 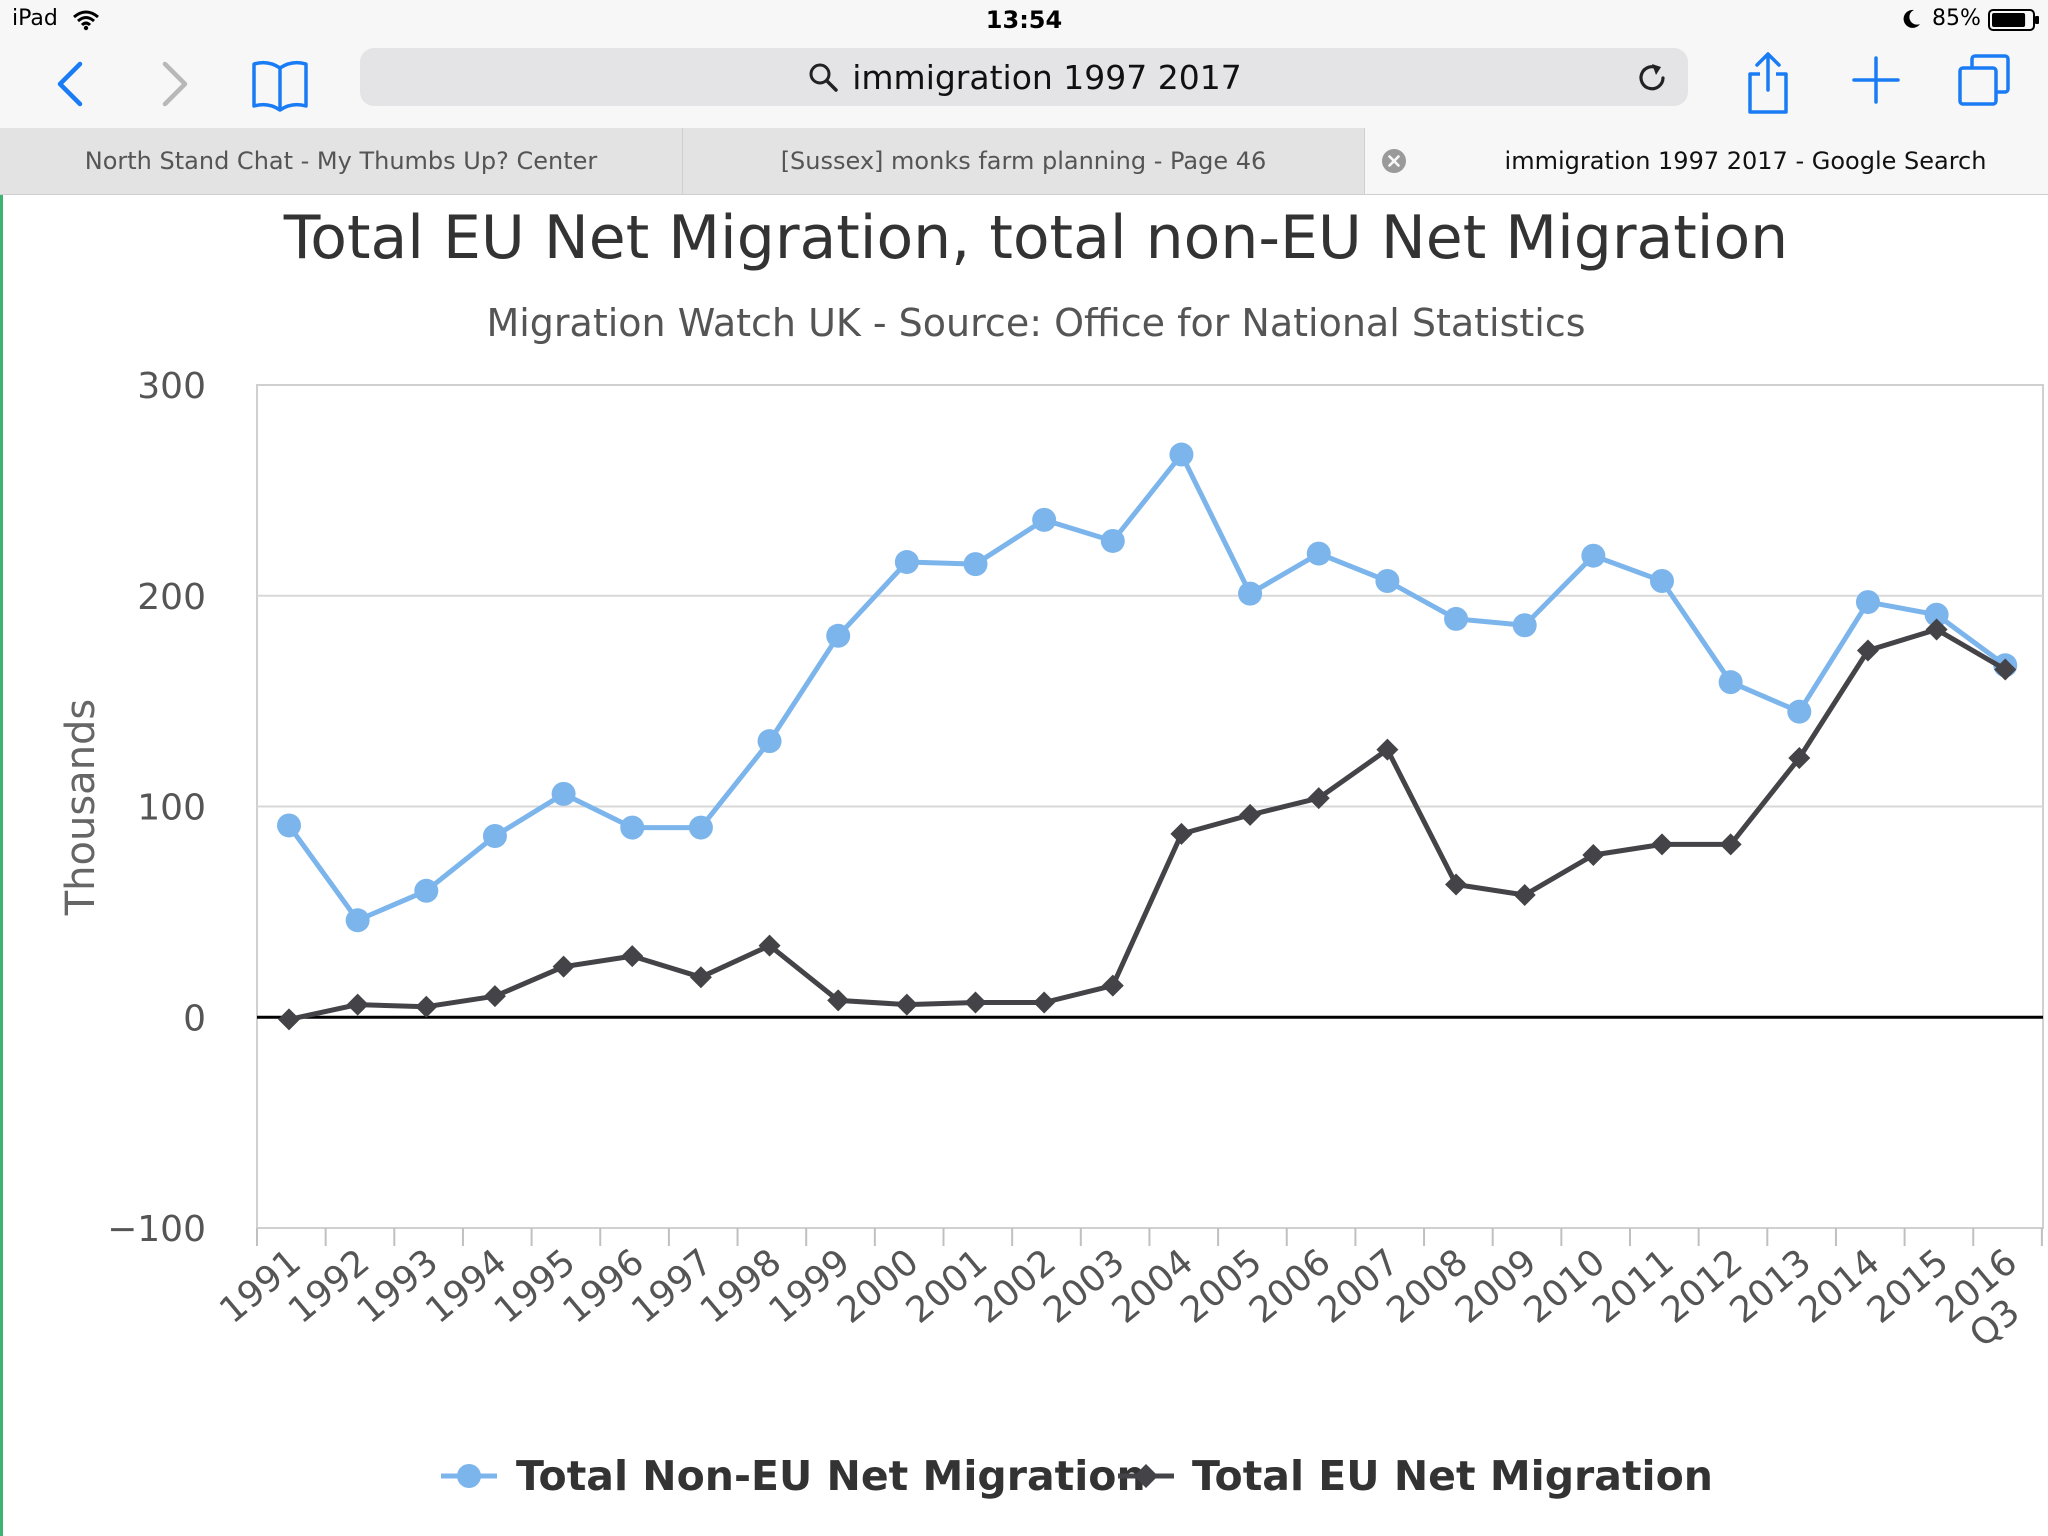 I want to click on x-tick-label: 2007, so click(x=1359, y=1286).